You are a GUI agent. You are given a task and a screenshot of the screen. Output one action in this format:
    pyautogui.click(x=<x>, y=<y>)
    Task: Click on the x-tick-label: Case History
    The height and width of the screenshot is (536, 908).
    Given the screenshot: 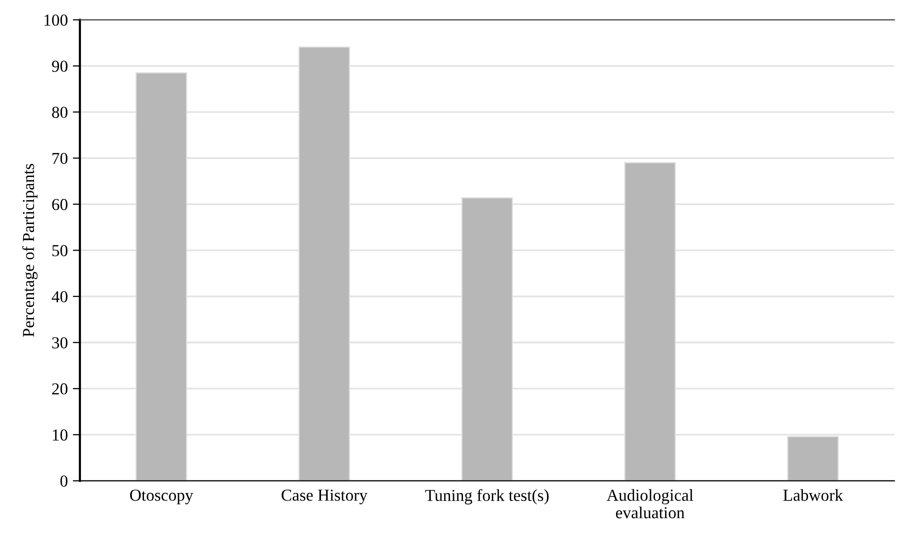 What is the action you would take?
    pyautogui.click(x=325, y=497)
    